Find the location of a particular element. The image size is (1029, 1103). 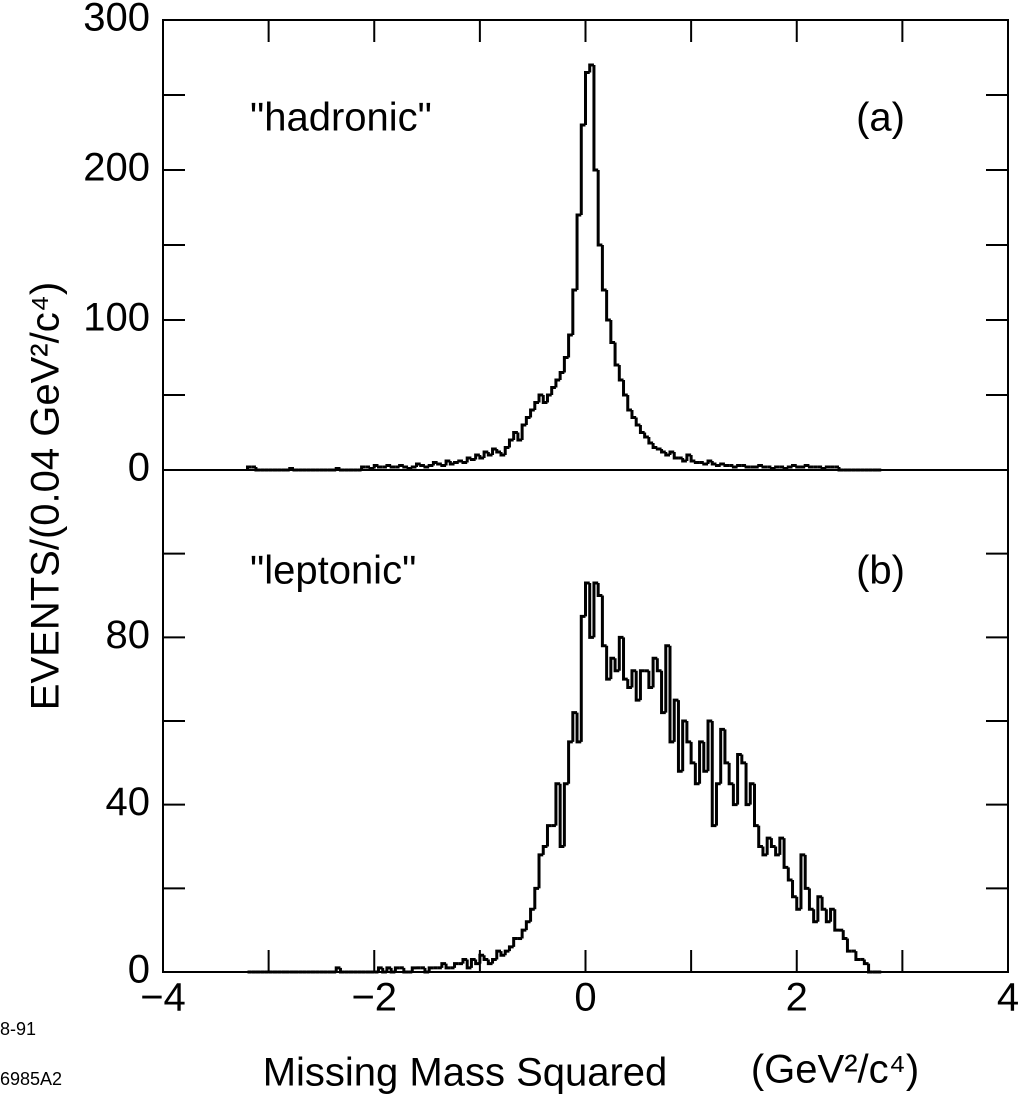

panel-label: "leptonic" is located at coordinates (333, 571).